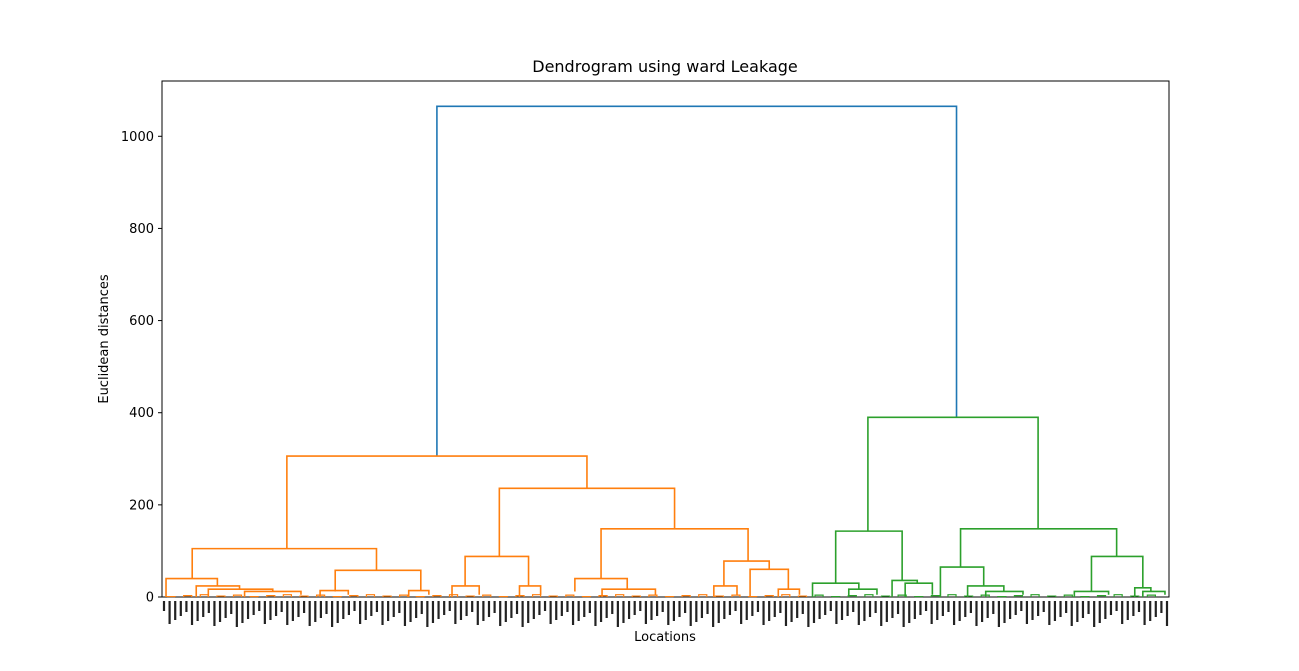  What do you see at coordinates (141, 505) in the screenshot?
I see `y-tick-label: 200` at bounding box center [141, 505].